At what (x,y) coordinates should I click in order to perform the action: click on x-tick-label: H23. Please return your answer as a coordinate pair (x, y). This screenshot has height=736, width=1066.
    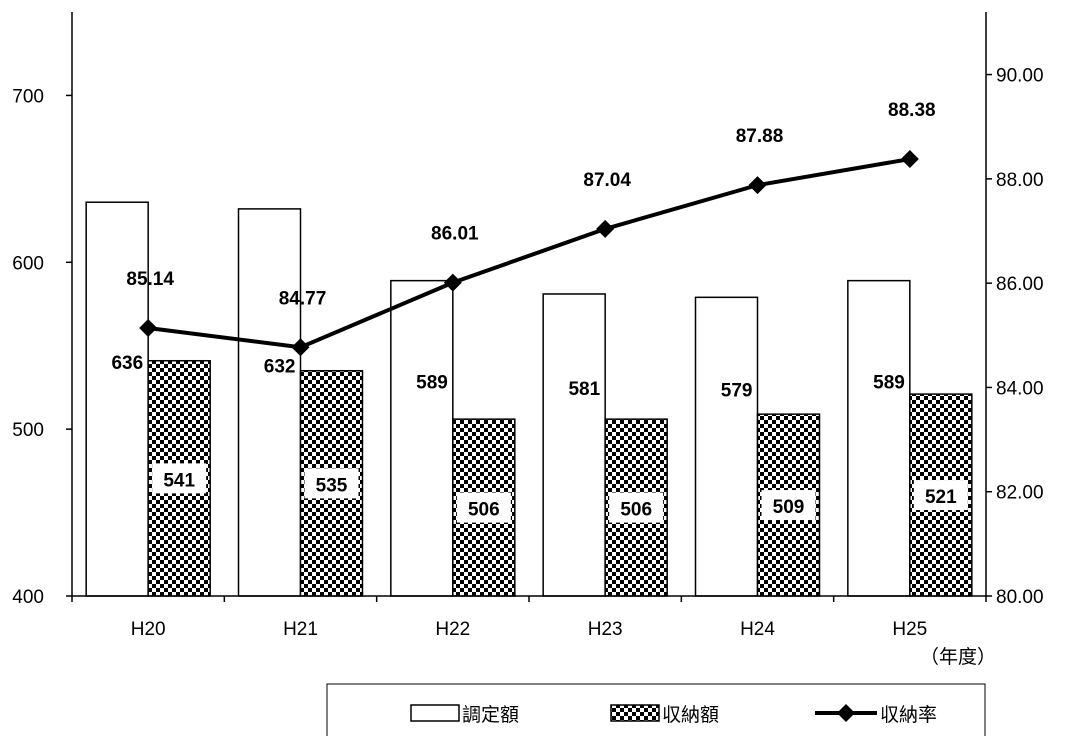
    Looking at the image, I should click on (605, 629).